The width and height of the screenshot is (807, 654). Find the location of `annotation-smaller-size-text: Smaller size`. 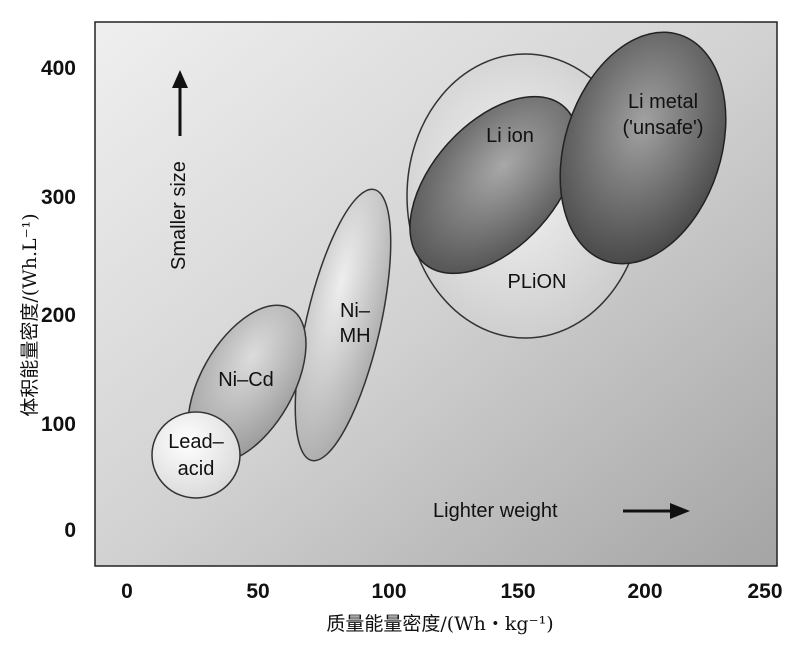

annotation-smaller-size-text: Smaller size is located at coordinates (179, 215).